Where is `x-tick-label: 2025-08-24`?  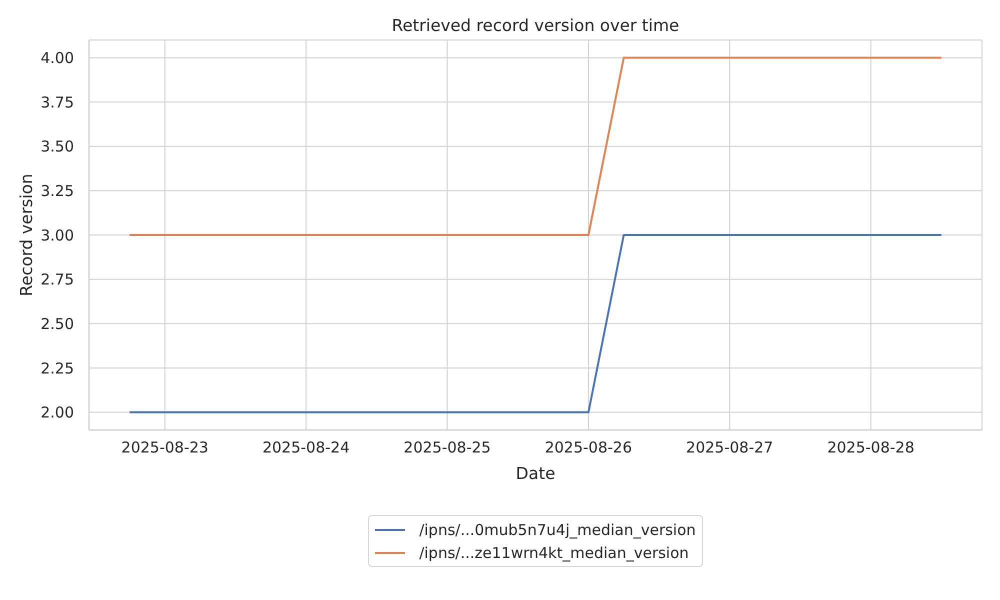 x-tick-label: 2025-08-24 is located at coordinates (306, 447).